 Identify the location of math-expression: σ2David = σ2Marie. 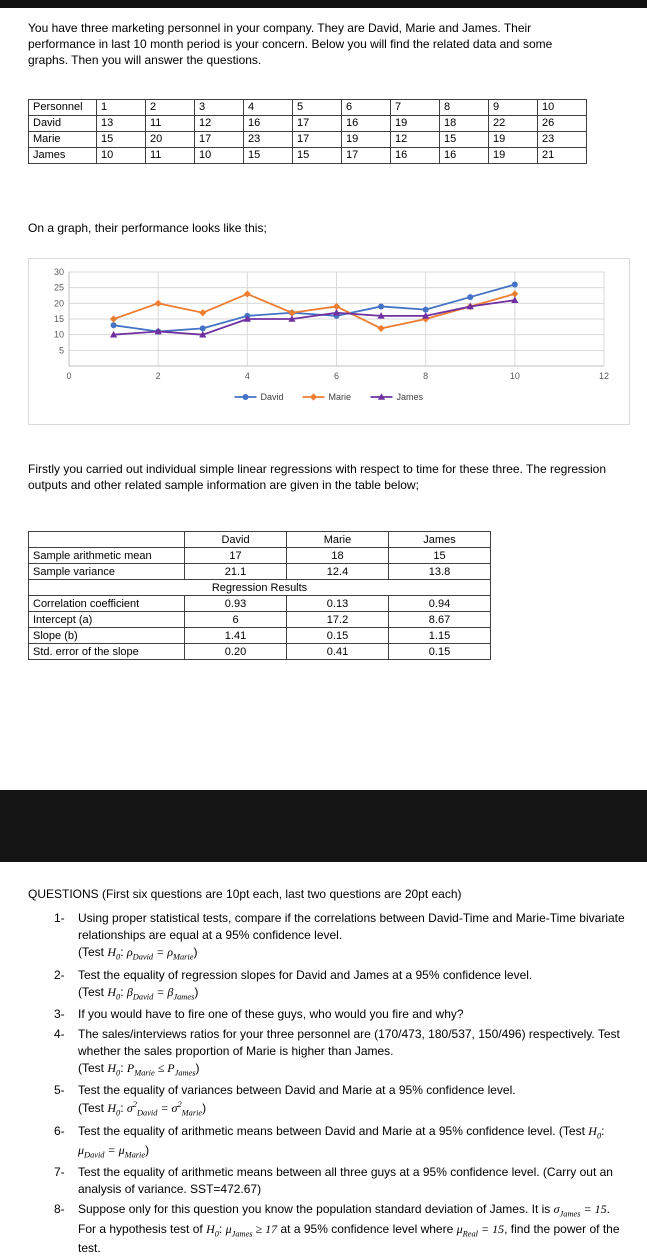
(164, 1109).